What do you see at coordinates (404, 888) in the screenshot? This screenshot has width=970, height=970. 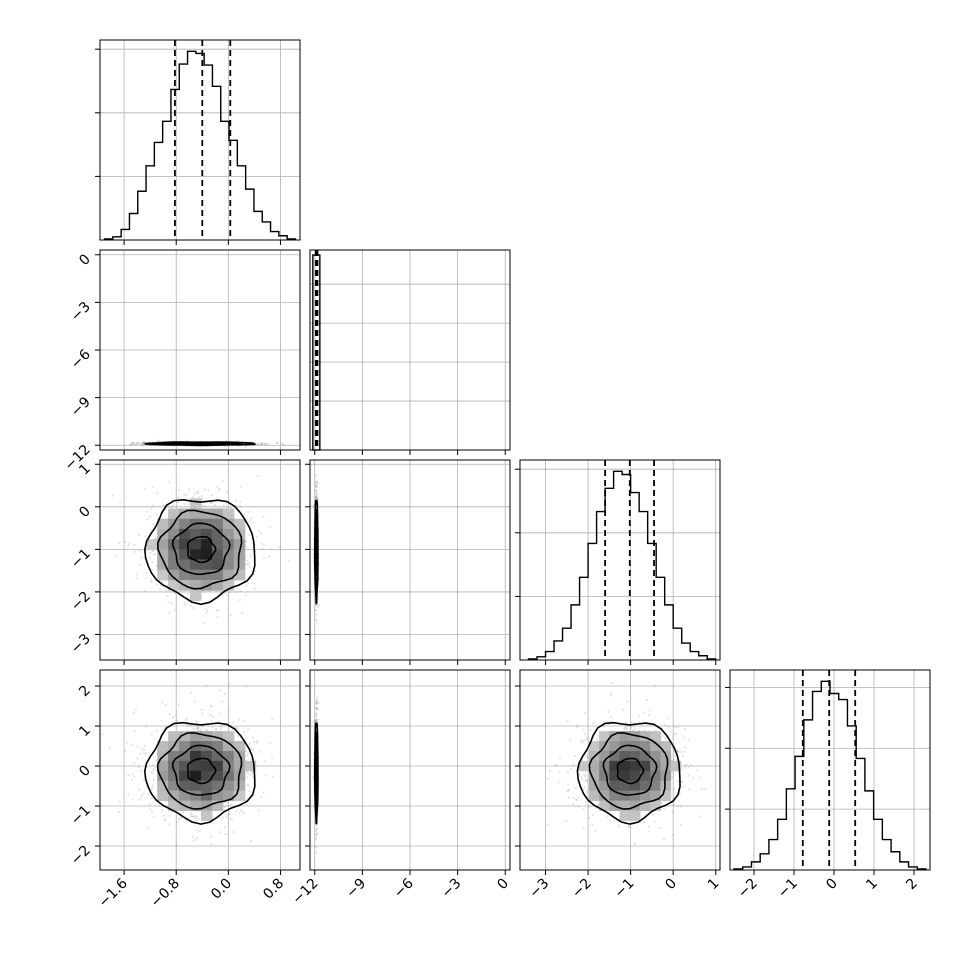 I see `x-tick-label: −6` at bounding box center [404, 888].